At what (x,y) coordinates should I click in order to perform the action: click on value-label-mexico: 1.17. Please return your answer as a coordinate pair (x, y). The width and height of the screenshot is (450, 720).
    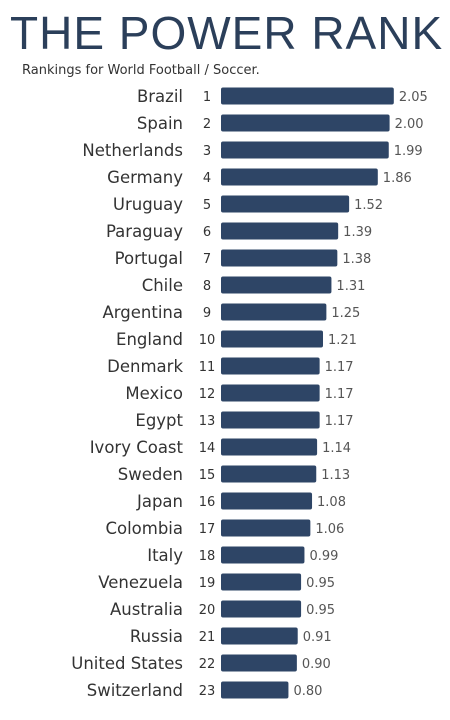
    Looking at the image, I should click on (339, 394).